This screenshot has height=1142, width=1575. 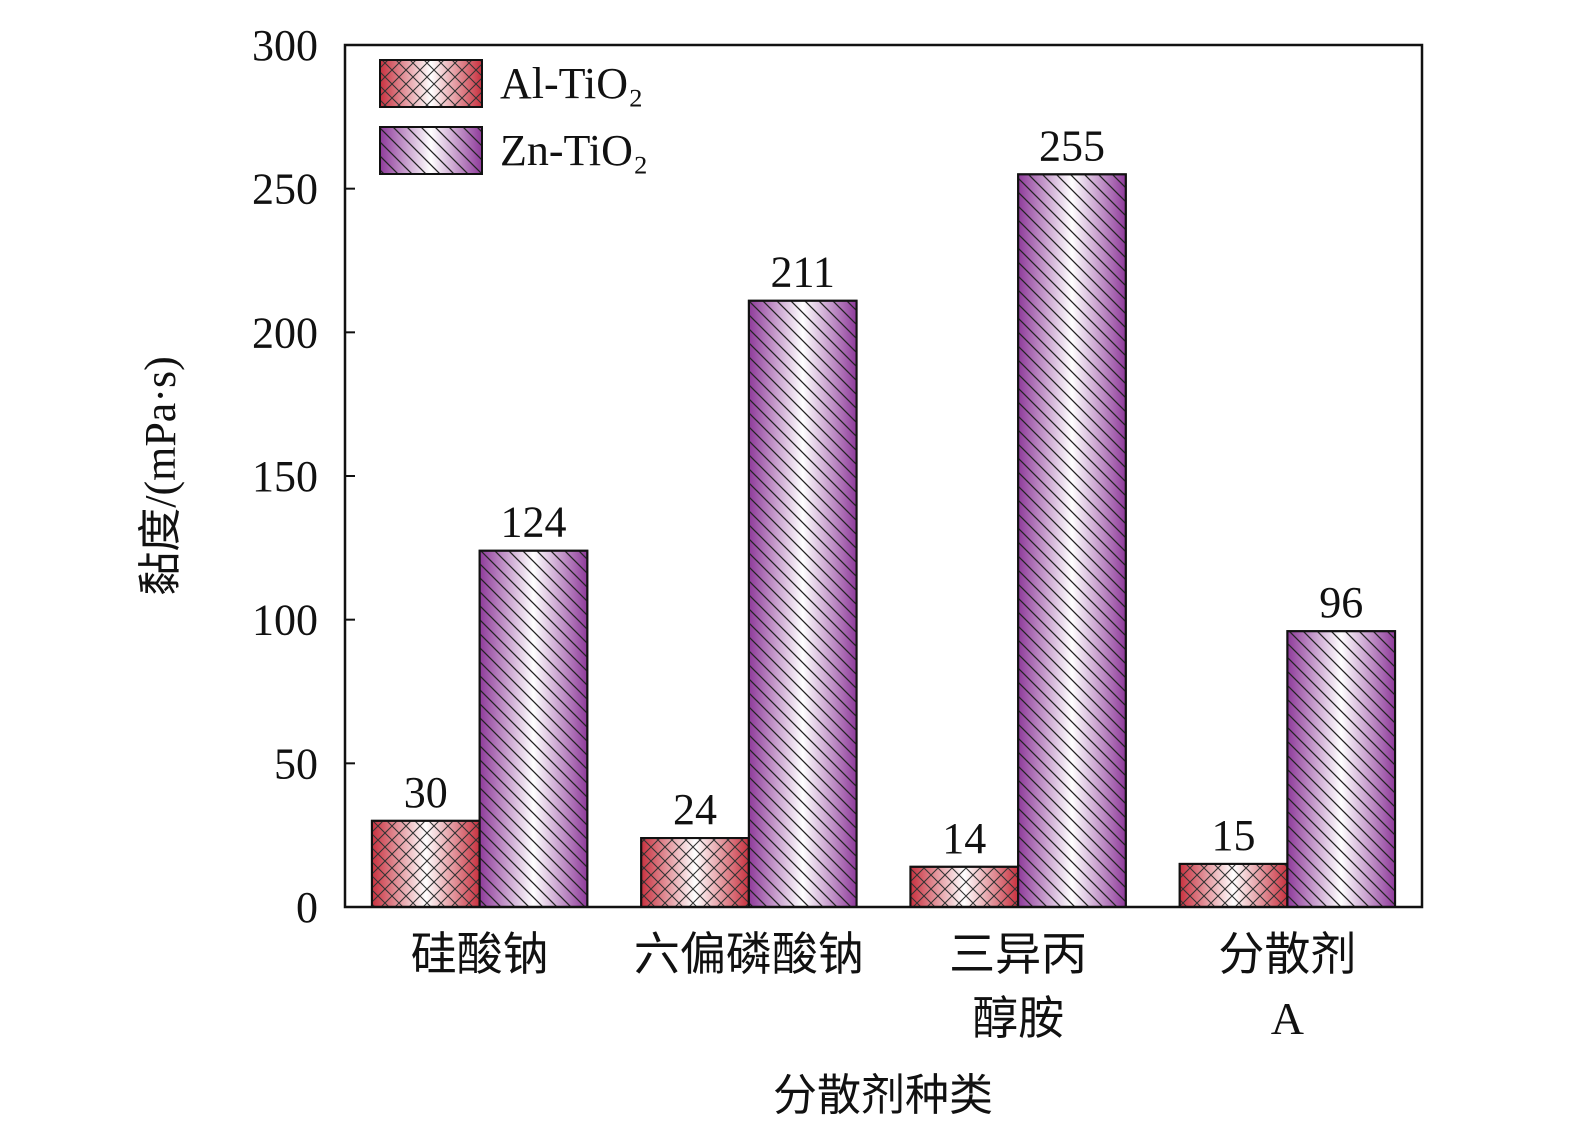 I want to click on value-label: 124, so click(x=533, y=522).